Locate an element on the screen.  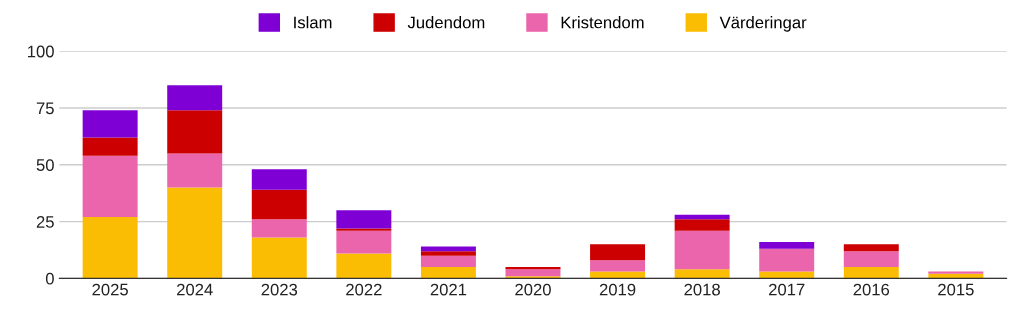
y-tick-label: 100 is located at coordinates (41, 51).